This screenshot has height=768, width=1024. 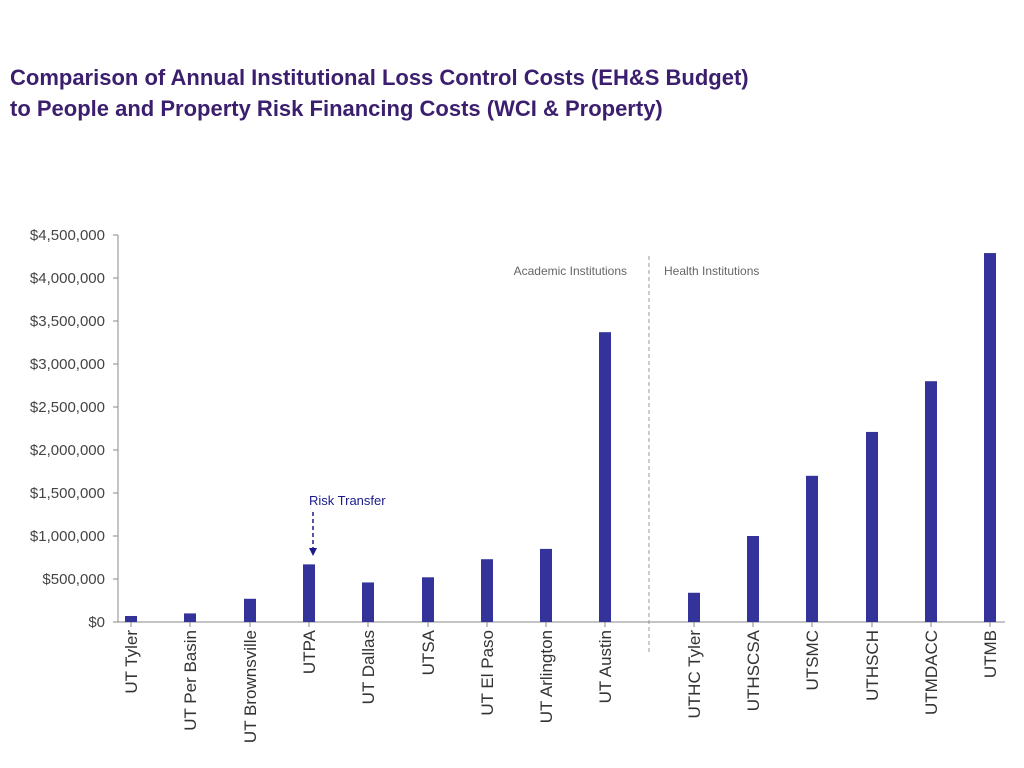 I want to click on bar-uthsch, so click(x=872, y=526).